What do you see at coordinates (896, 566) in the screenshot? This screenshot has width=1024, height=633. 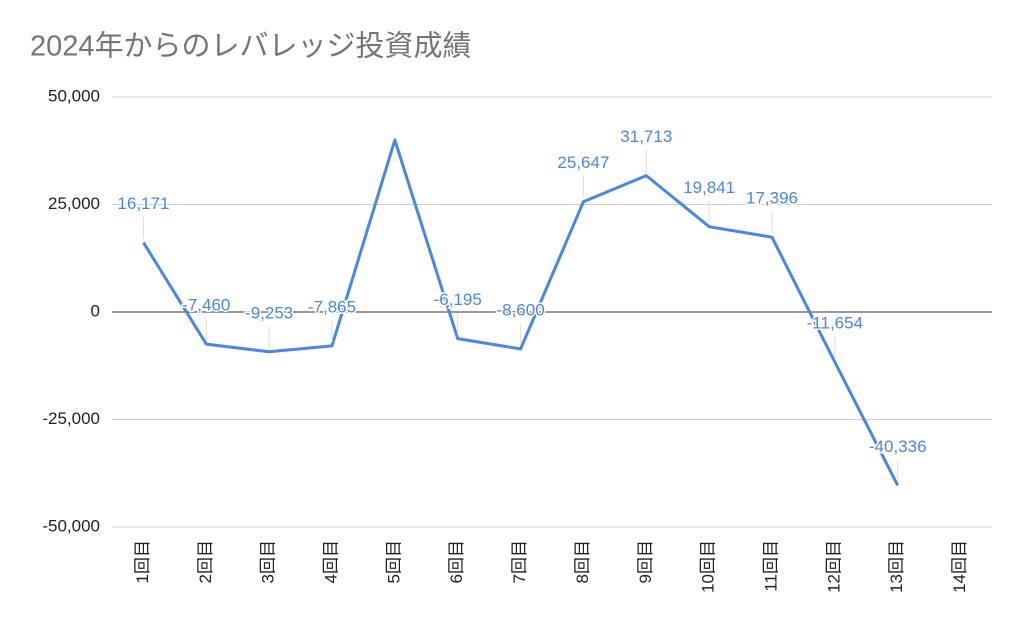 I see `x-tick-label: 13回目` at bounding box center [896, 566].